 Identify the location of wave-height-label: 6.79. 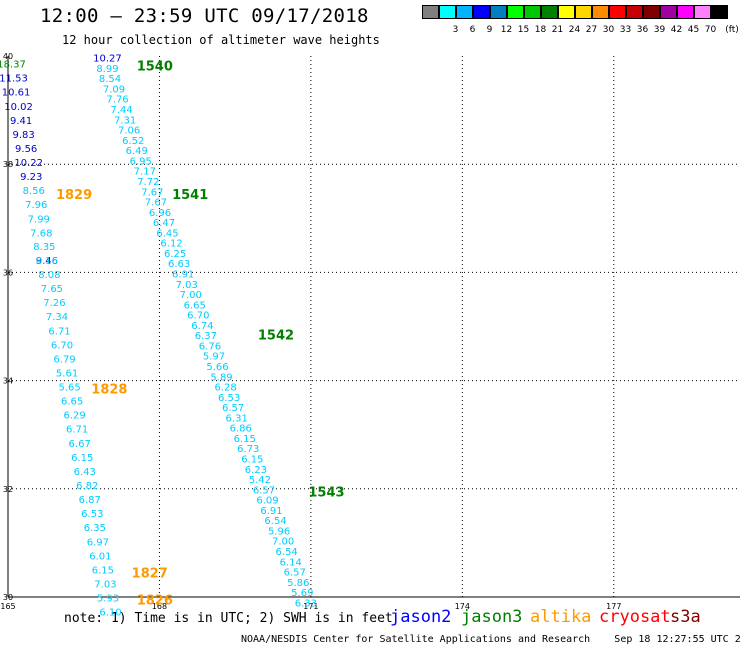
(64, 359).